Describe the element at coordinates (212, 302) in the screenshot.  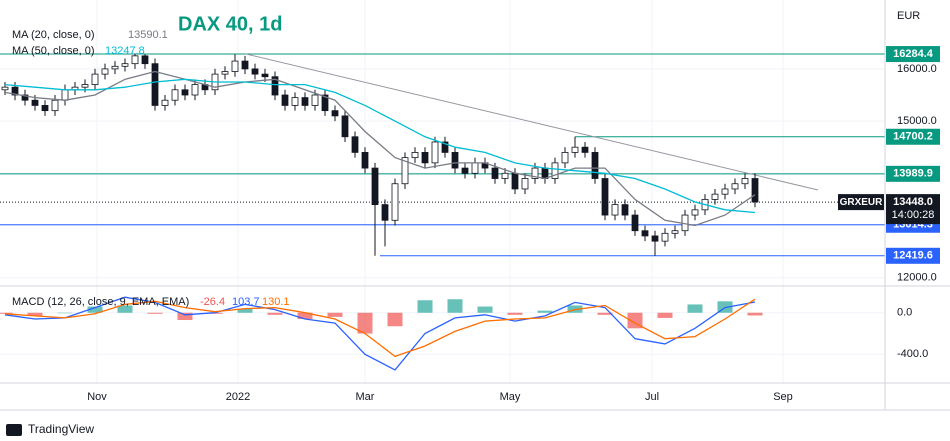
I see `legend-macd-hist: -26.4` at that location.